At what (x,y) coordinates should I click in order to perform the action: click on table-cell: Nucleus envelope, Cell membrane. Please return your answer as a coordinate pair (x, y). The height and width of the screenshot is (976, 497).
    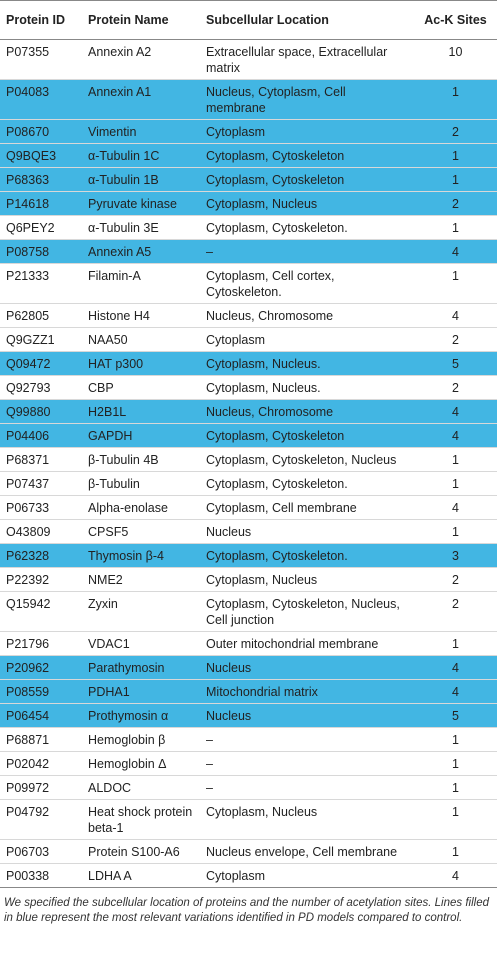
    Looking at the image, I should click on (306, 851).